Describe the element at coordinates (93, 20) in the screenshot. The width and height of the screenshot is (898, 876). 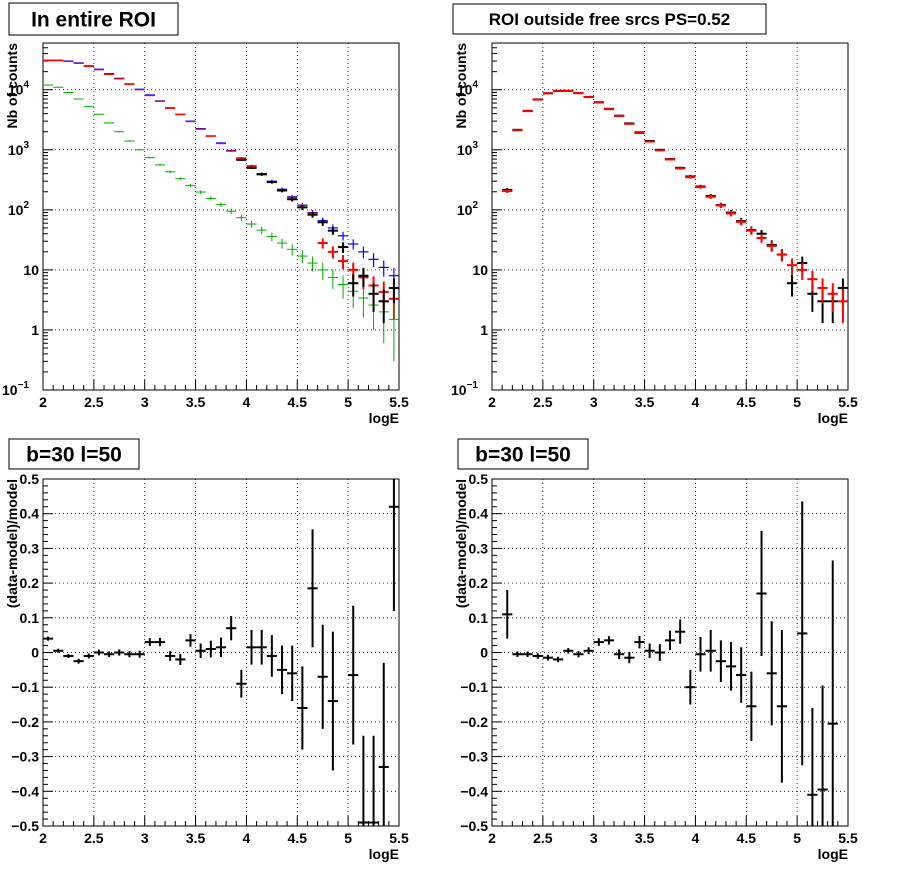
I see `chart-title: In entire ROI` at that location.